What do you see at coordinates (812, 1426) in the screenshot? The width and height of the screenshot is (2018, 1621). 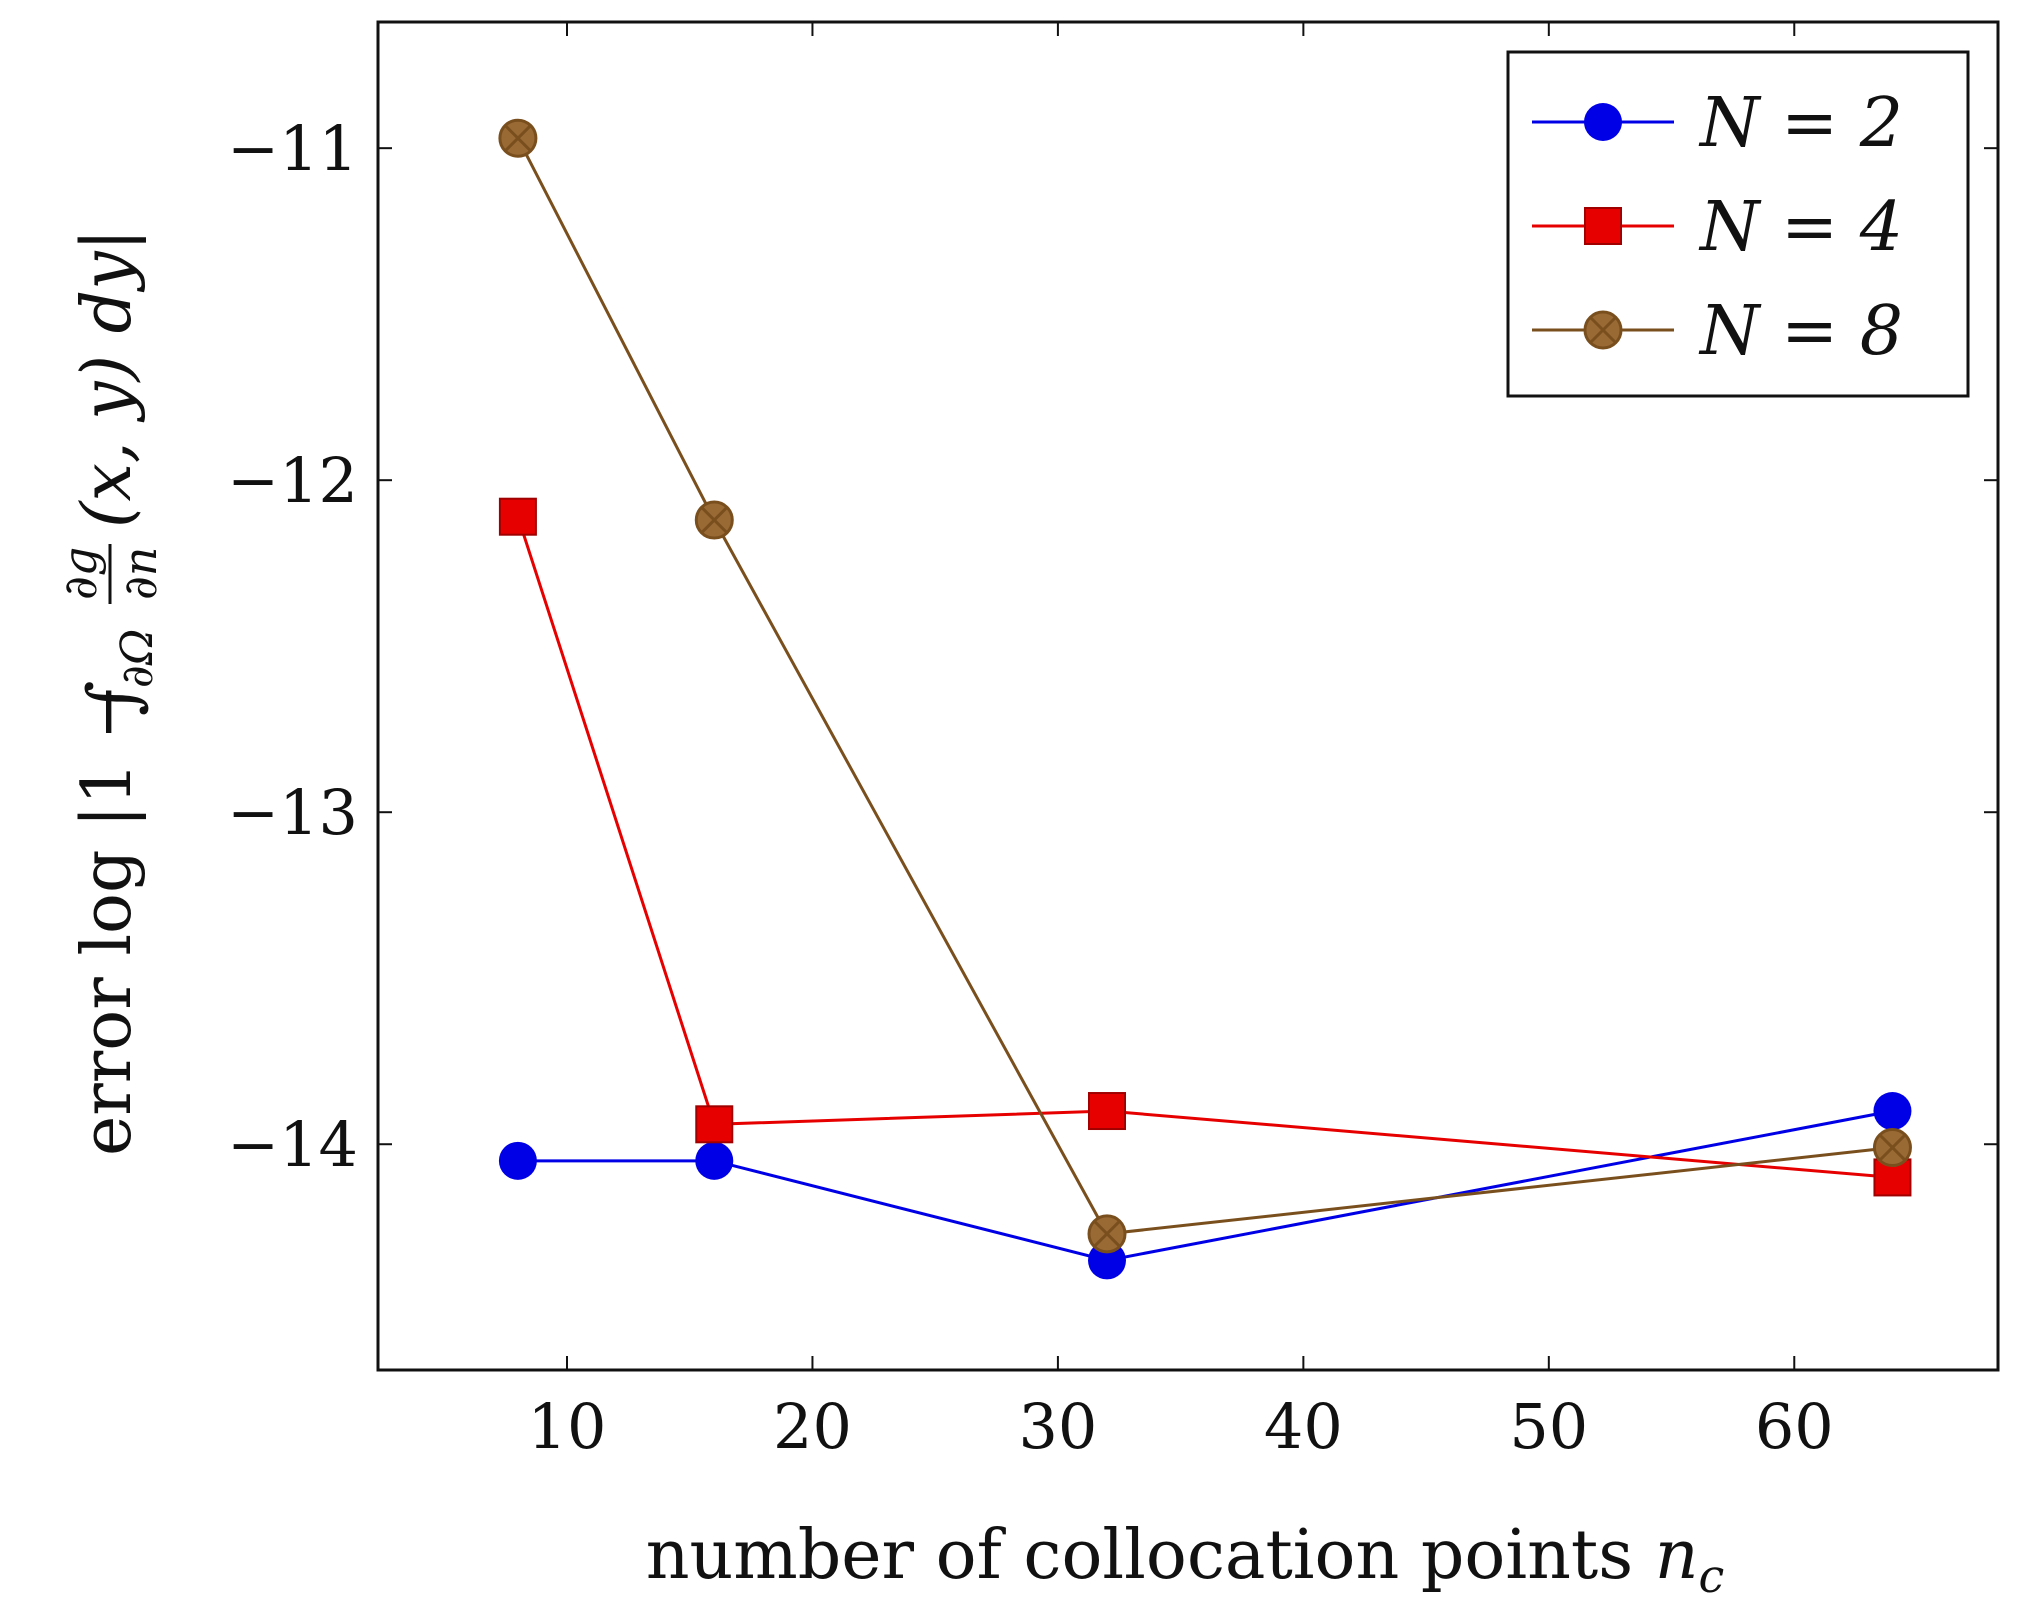 I see `x-tick-label: 20` at bounding box center [812, 1426].